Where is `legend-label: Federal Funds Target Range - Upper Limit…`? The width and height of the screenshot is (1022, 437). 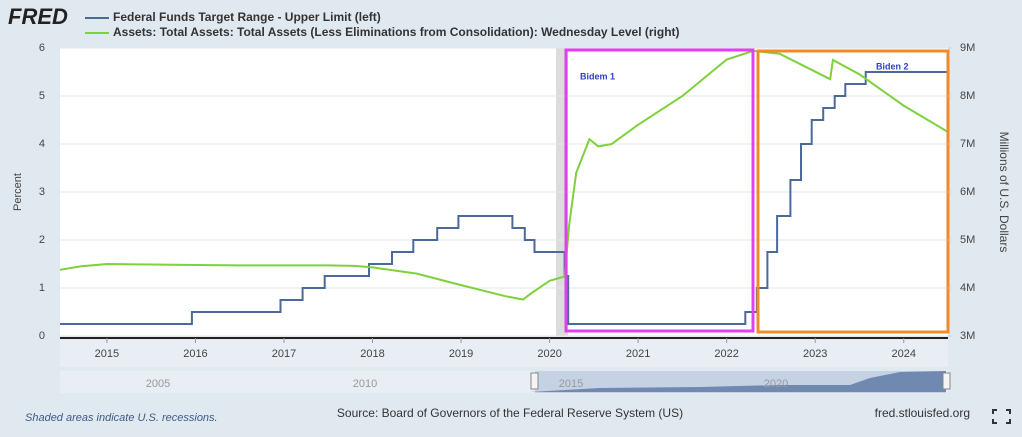 legend-label: Federal Funds Target Range - Upper Limit… is located at coordinates (247, 17).